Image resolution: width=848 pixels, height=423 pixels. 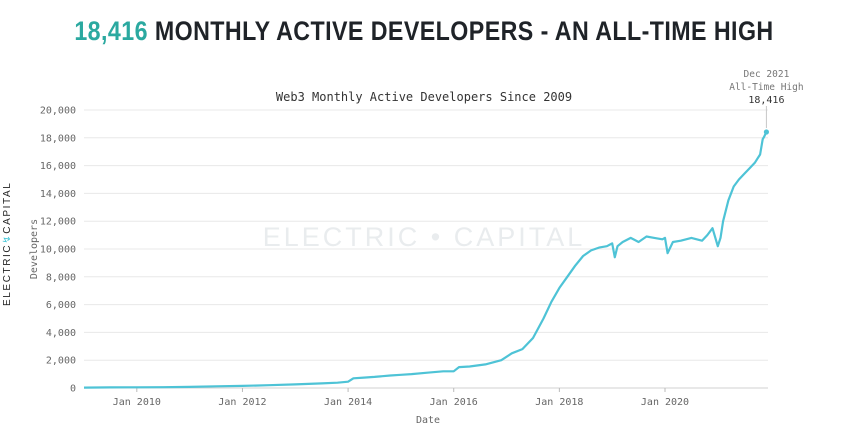 What do you see at coordinates (58, 222) in the screenshot?
I see `y-tick-label: 12,000` at bounding box center [58, 222].